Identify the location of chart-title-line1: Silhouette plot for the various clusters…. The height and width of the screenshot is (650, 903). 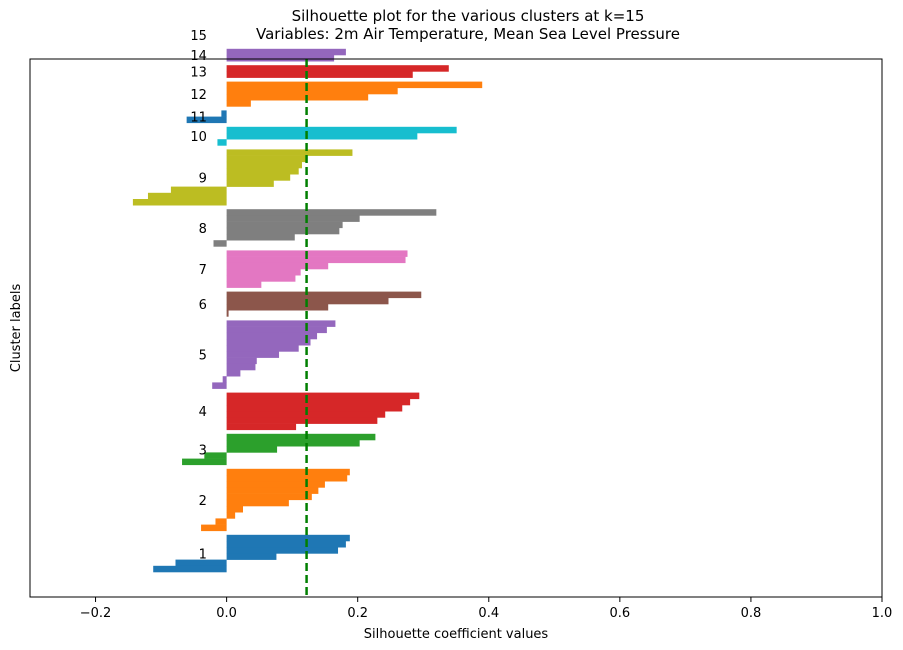
(468, 16).